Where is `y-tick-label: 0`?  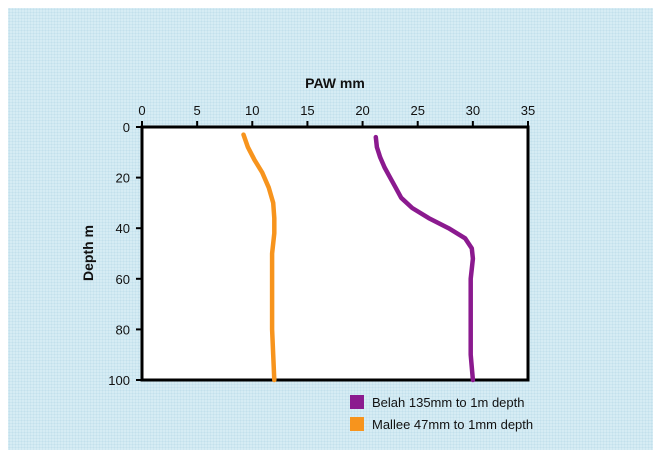
y-tick-label: 0 is located at coordinates (126, 127).